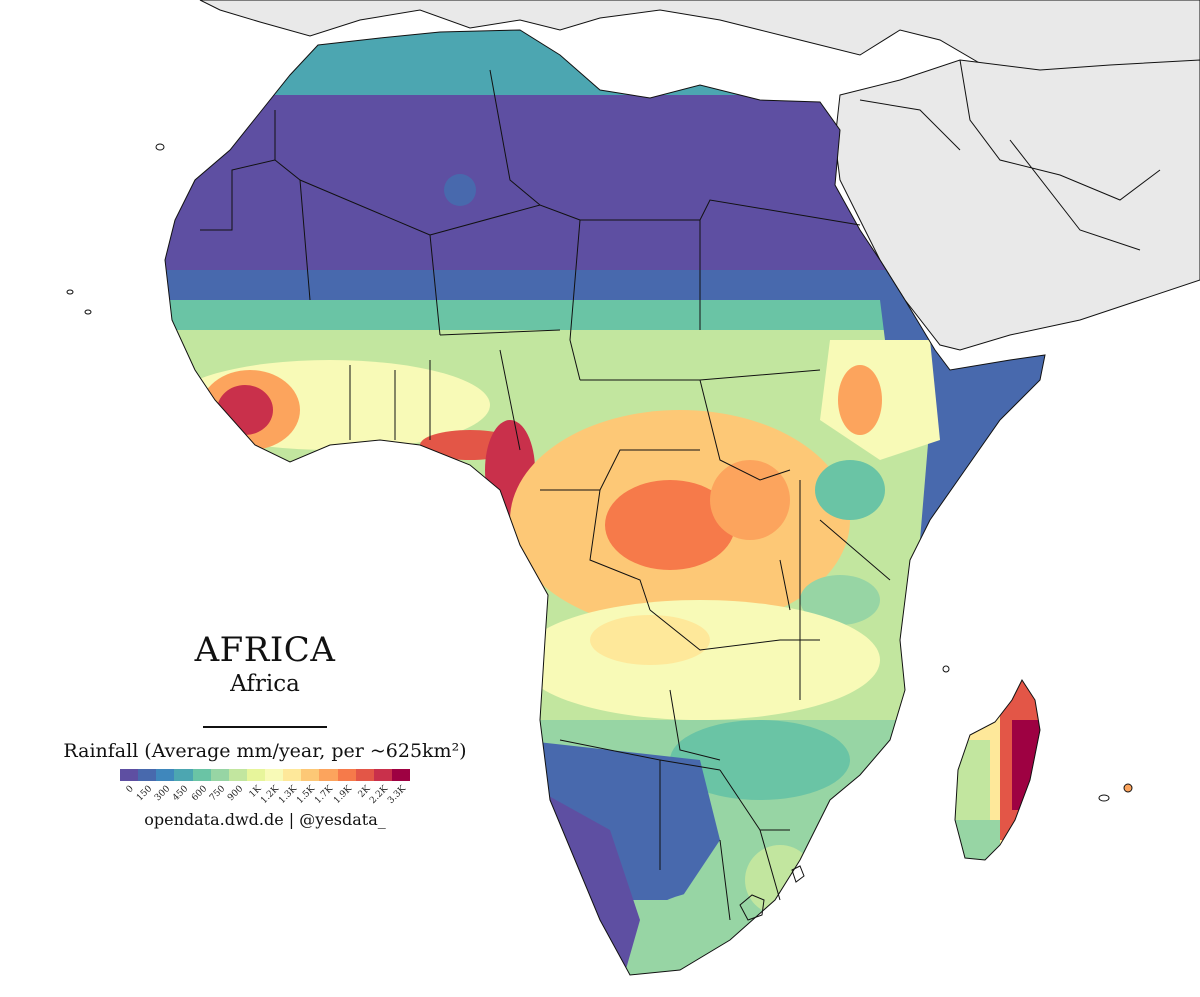 The height and width of the screenshot is (997, 1200). What do you see at coordinates (145, 794) in the screenshot?
I see `scale-tick-label: 150` at bounding box center [145, 794].